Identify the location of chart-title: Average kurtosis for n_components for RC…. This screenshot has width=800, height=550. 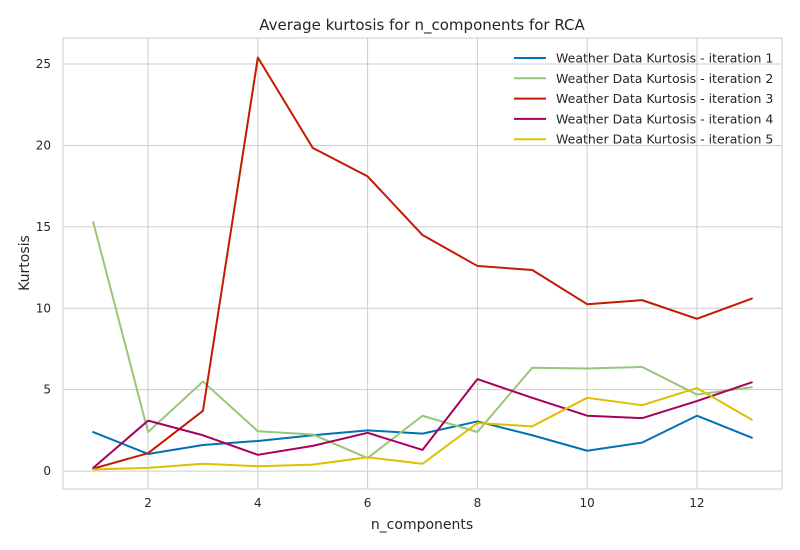
(422, 25).